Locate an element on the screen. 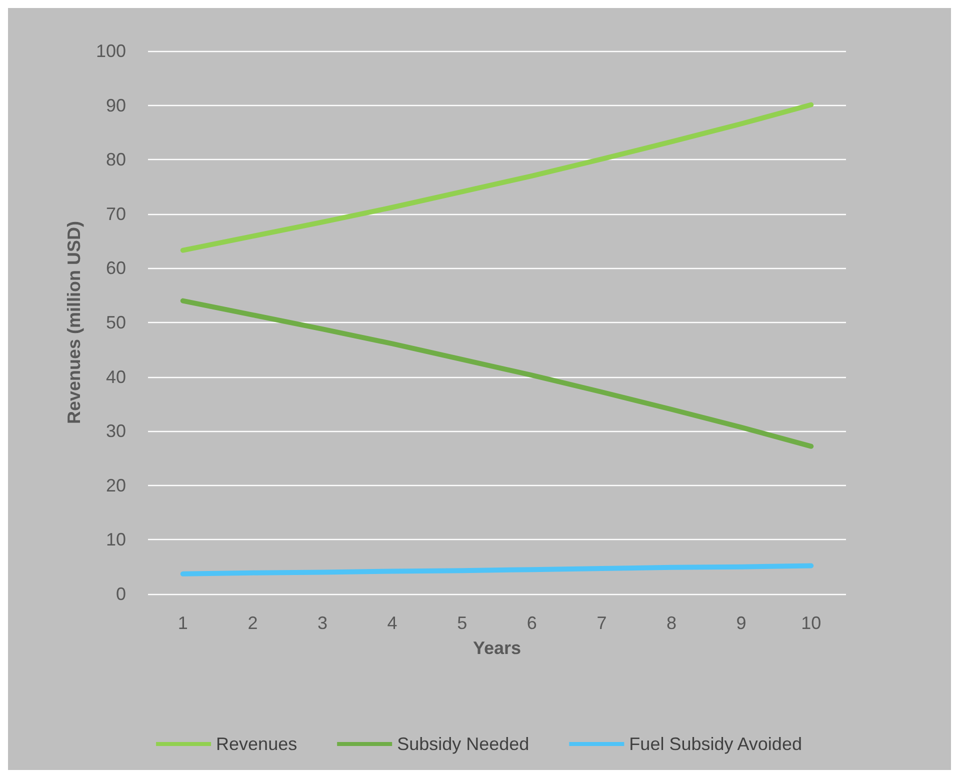  x-tick-label: 6 is located at coordinates (531, 623).